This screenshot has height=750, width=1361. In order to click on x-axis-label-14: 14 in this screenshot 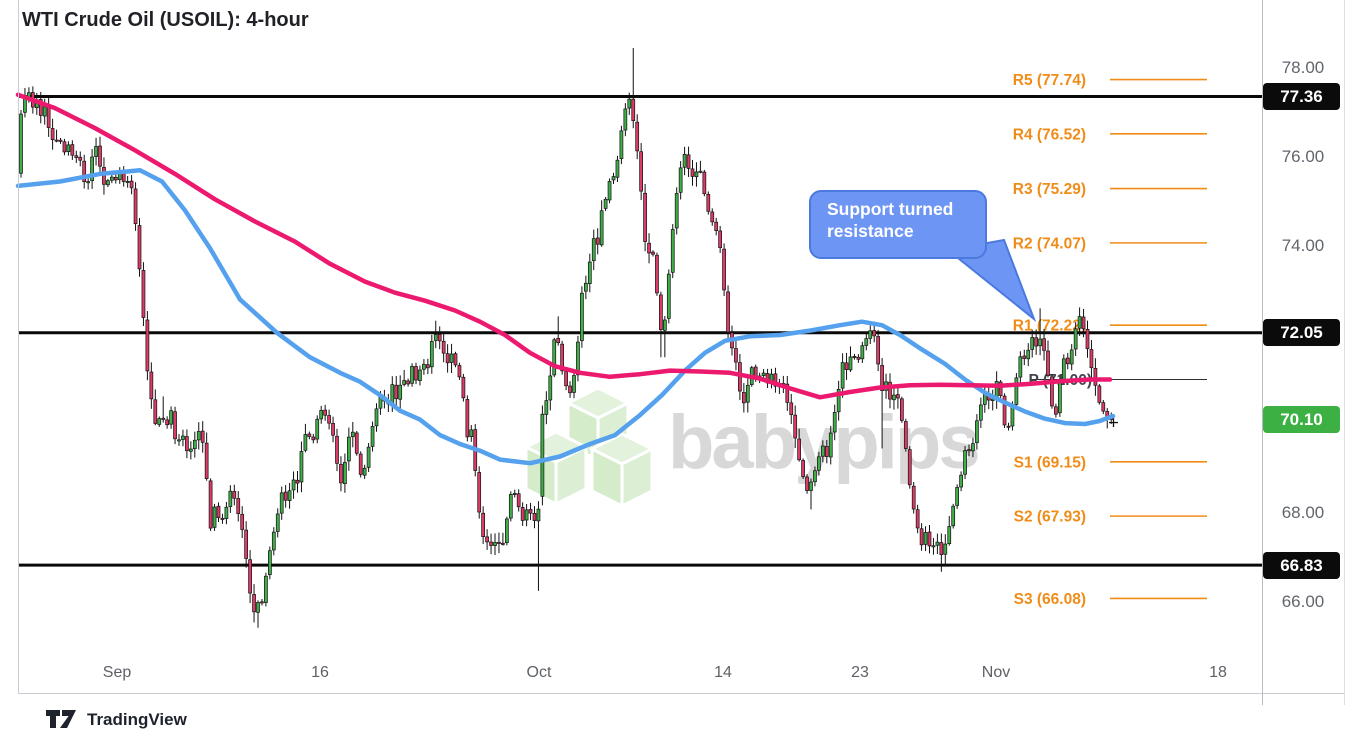, I will do `click(723, 672)`.